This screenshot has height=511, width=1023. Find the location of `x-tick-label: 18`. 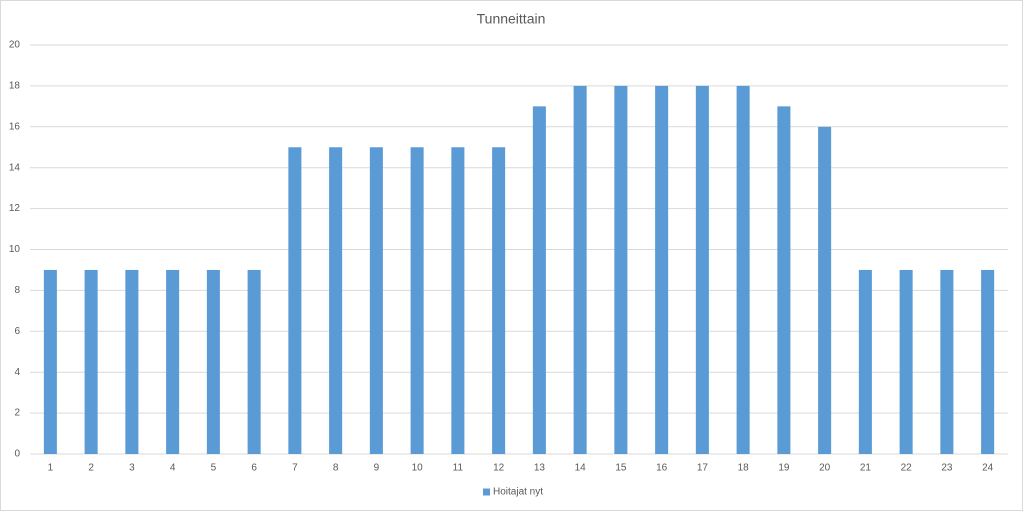

x-tick-label: 18 is located at coordinates (744, 468).